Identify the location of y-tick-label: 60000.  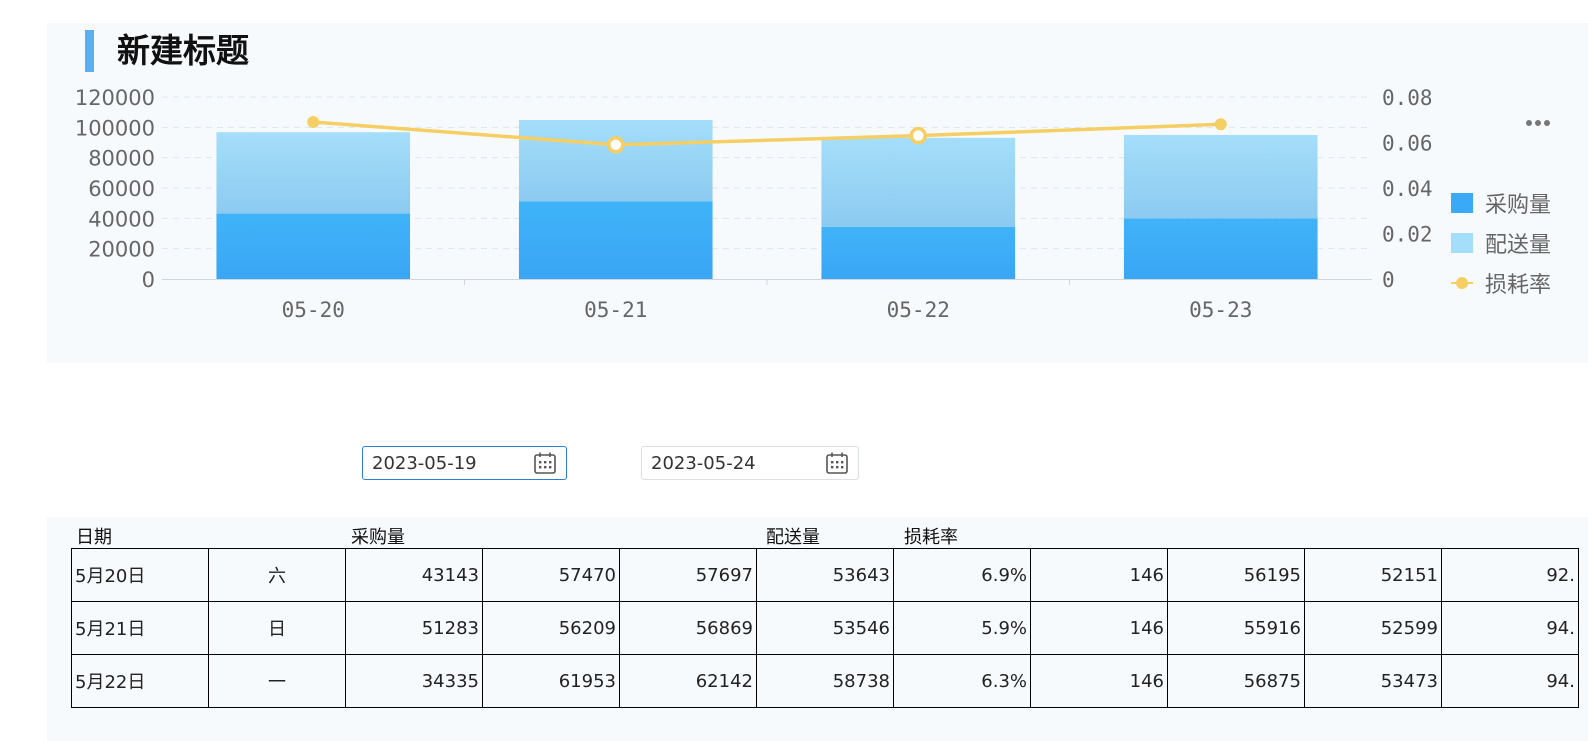
(121, 189).